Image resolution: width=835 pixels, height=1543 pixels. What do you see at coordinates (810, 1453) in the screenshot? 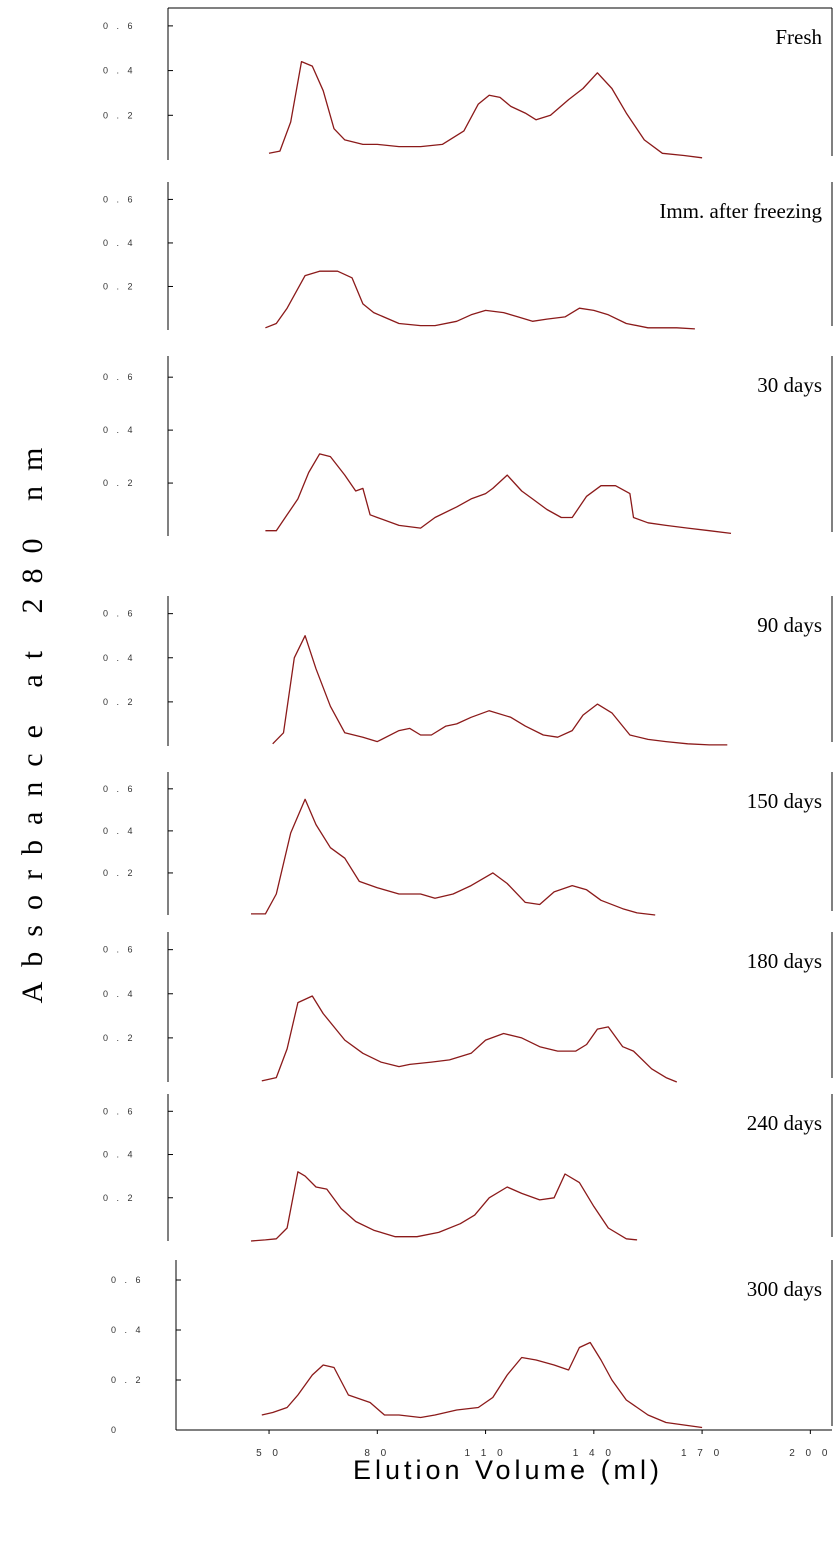
I see `x-tick-label: 2 0 0` at bounding box center [810, 1453].